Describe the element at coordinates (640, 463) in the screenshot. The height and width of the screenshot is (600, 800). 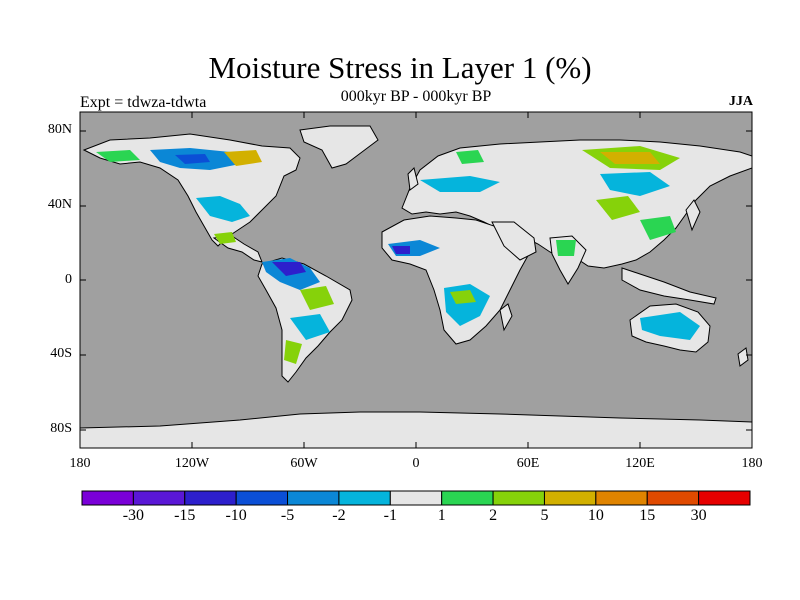
I see `lon-tick-label: 120E` at that location.